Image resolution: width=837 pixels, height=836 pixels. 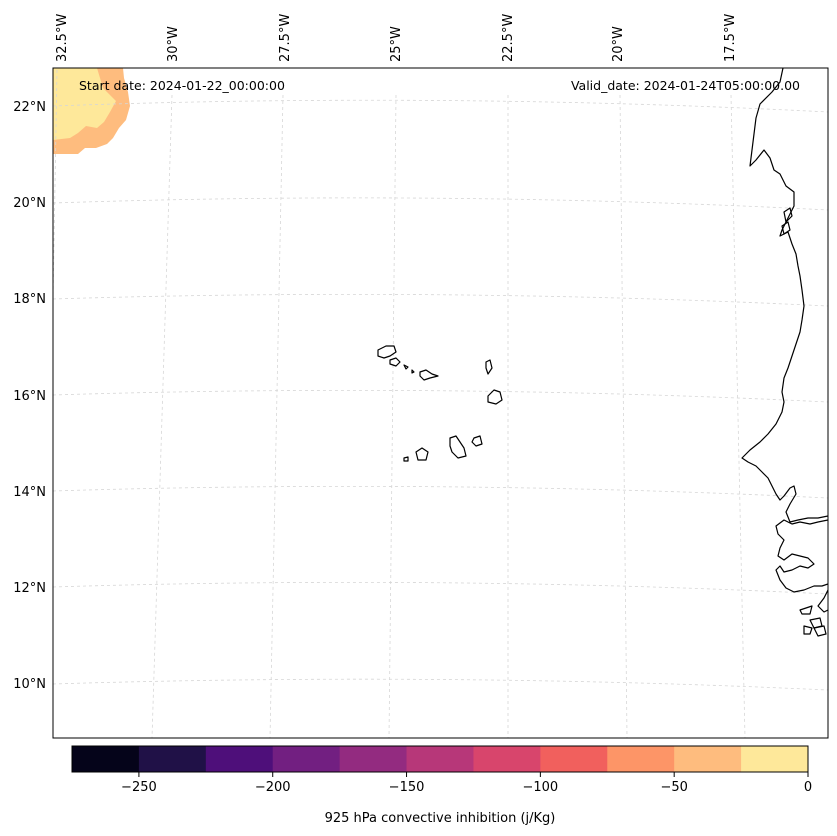 I want to click on lat-label-16n: 16°N, so click(x=29, y=396).